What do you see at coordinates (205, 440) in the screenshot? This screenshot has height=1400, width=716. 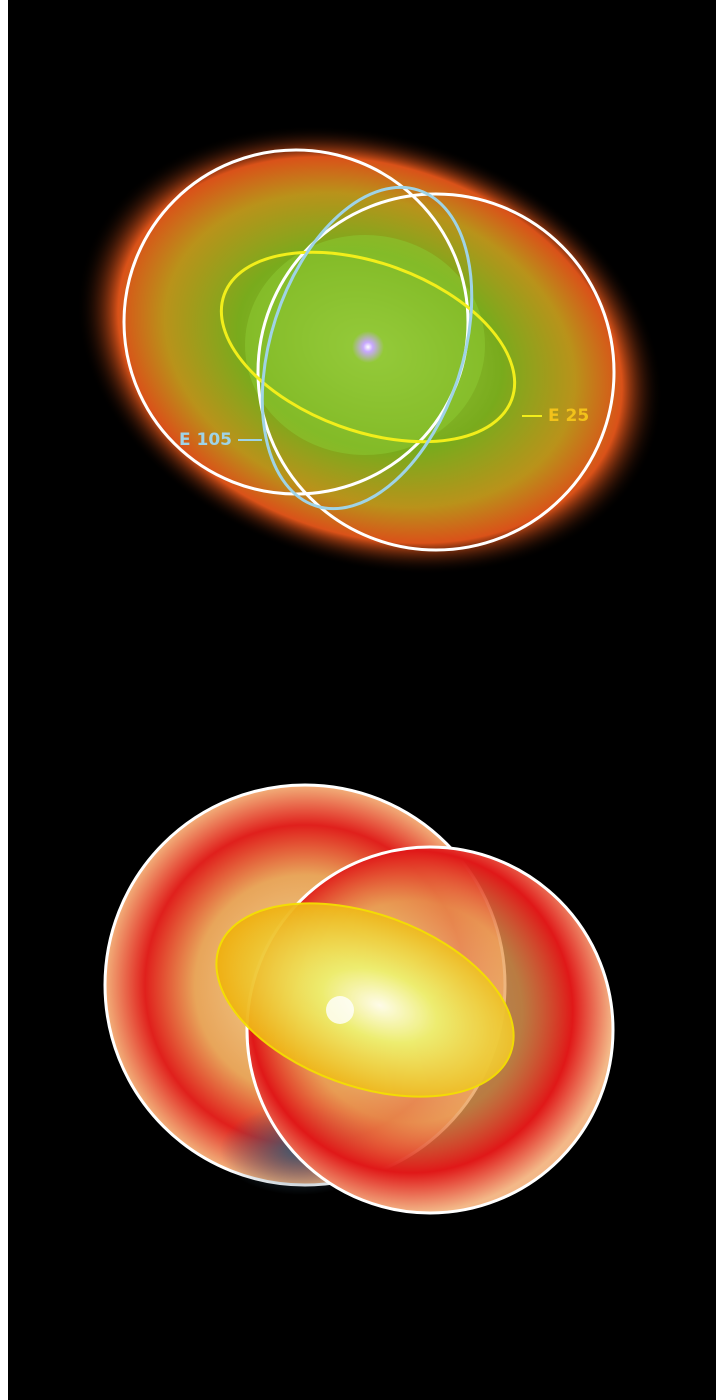 I see `label-e105: E 105` at bounding box center [205, 440].